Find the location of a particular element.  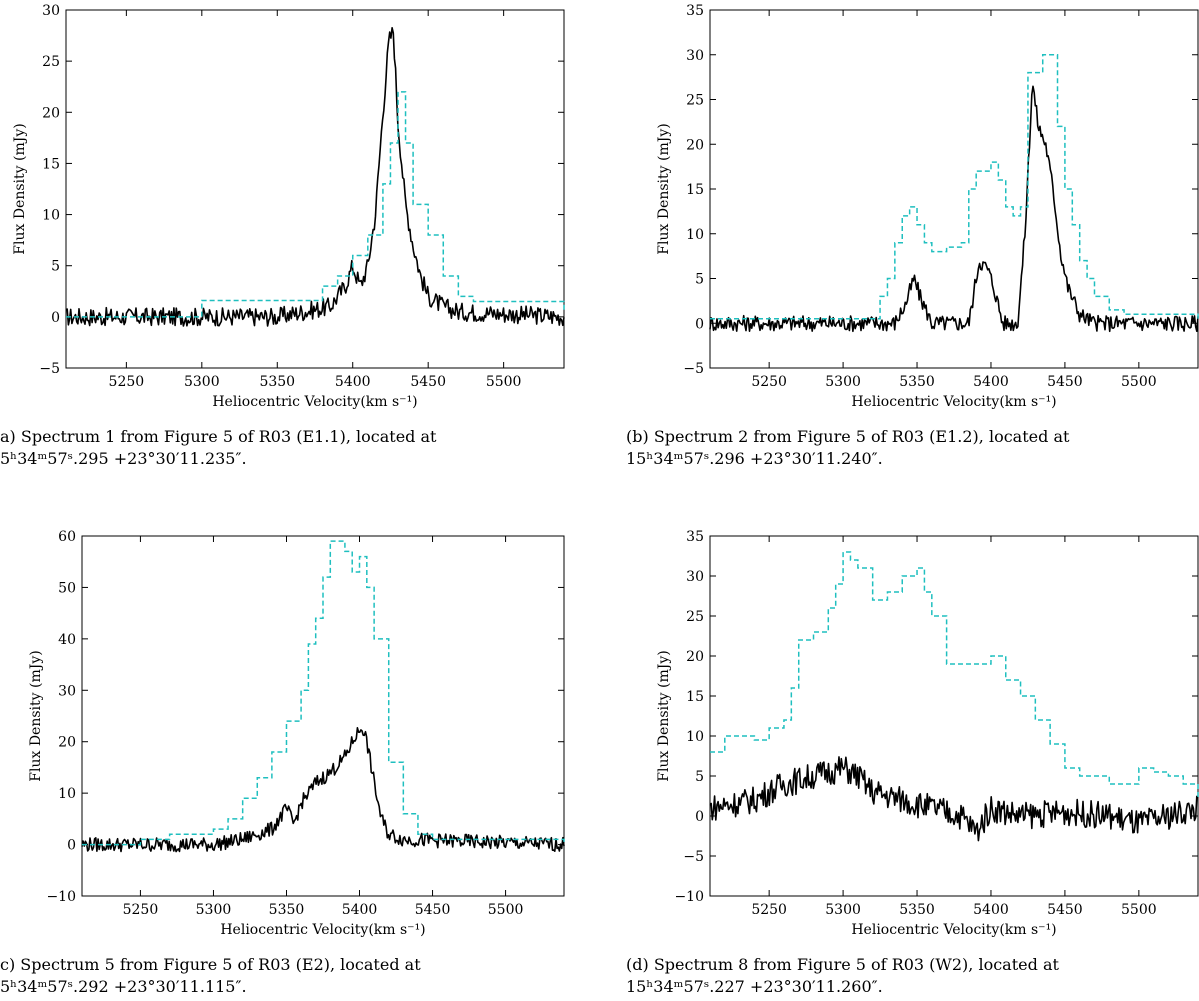

y-tick-label-c-6: 50 is located at coordinates (67, 588).